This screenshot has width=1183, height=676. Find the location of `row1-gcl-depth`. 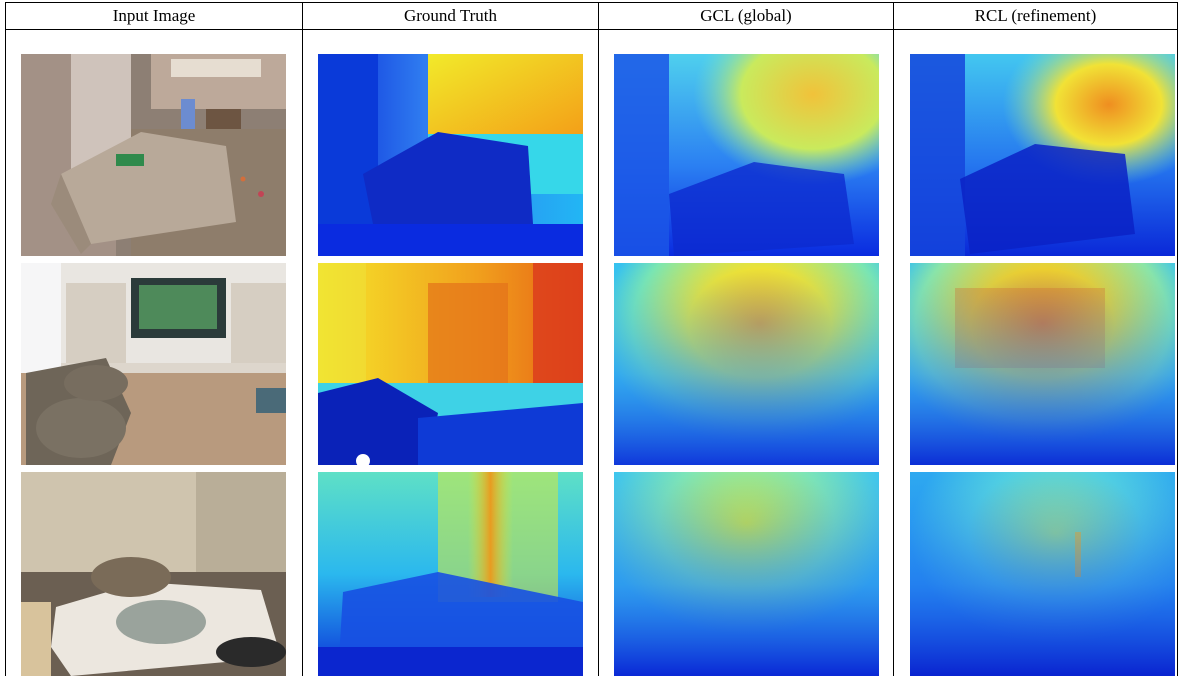

row1-gcl-depth is located at coordinates (746, 155).